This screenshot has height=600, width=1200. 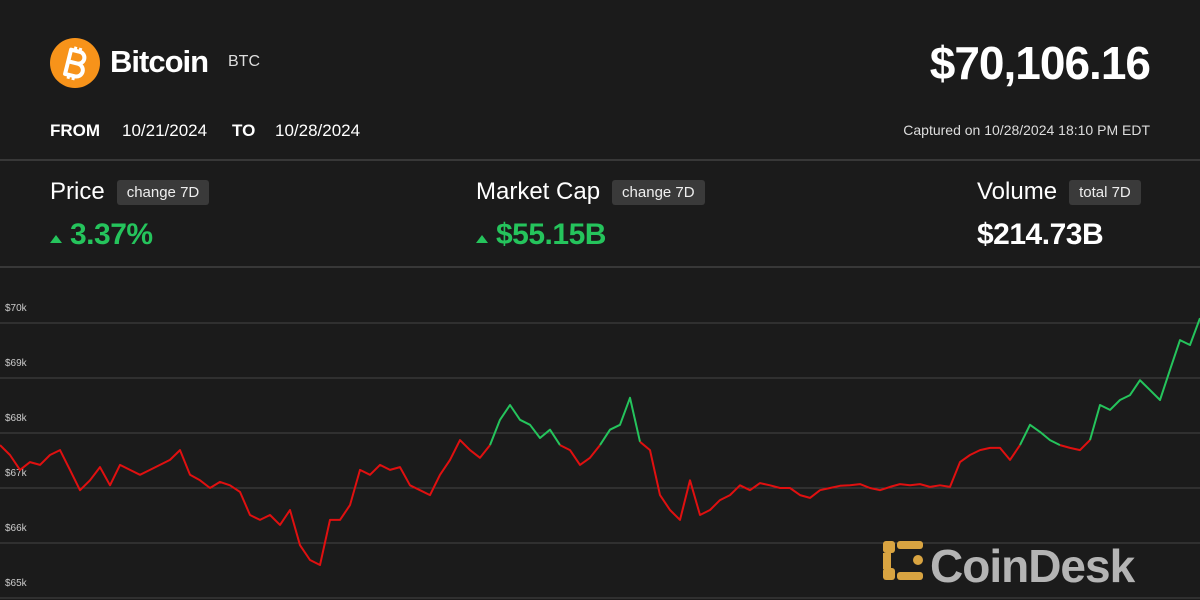 I want to click on stat-label: Market Cap, so click(x=538, y=191).